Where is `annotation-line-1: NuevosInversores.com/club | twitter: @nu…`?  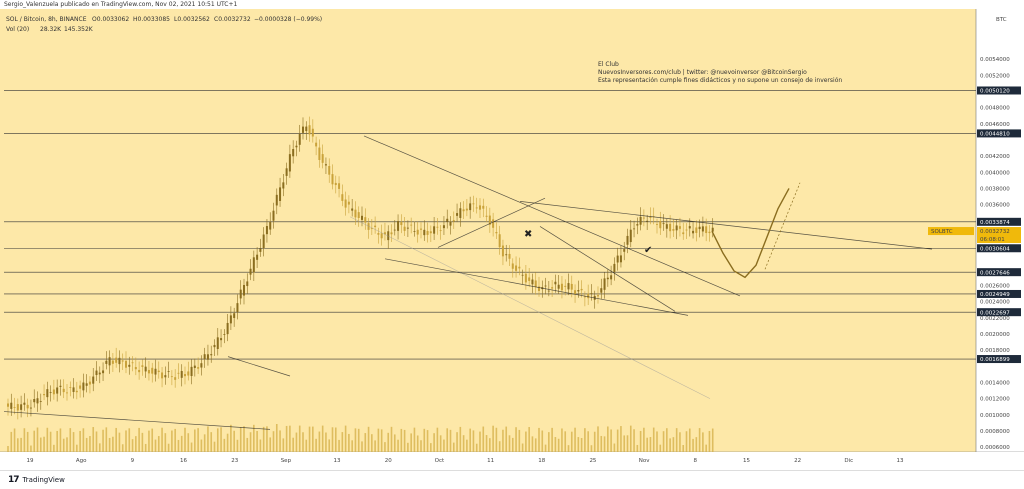
annotation-line-1: NuevosInversores.com/club | twitter: @nu… is located at coordinates (702, 72).